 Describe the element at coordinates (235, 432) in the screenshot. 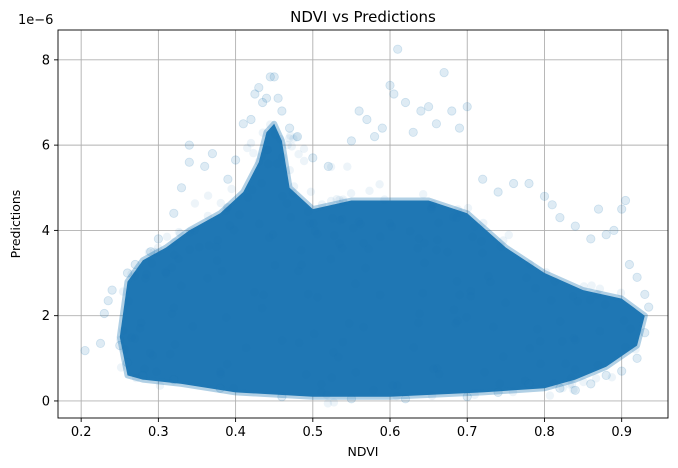

I see `x-tick-label: 0.4` at that location.